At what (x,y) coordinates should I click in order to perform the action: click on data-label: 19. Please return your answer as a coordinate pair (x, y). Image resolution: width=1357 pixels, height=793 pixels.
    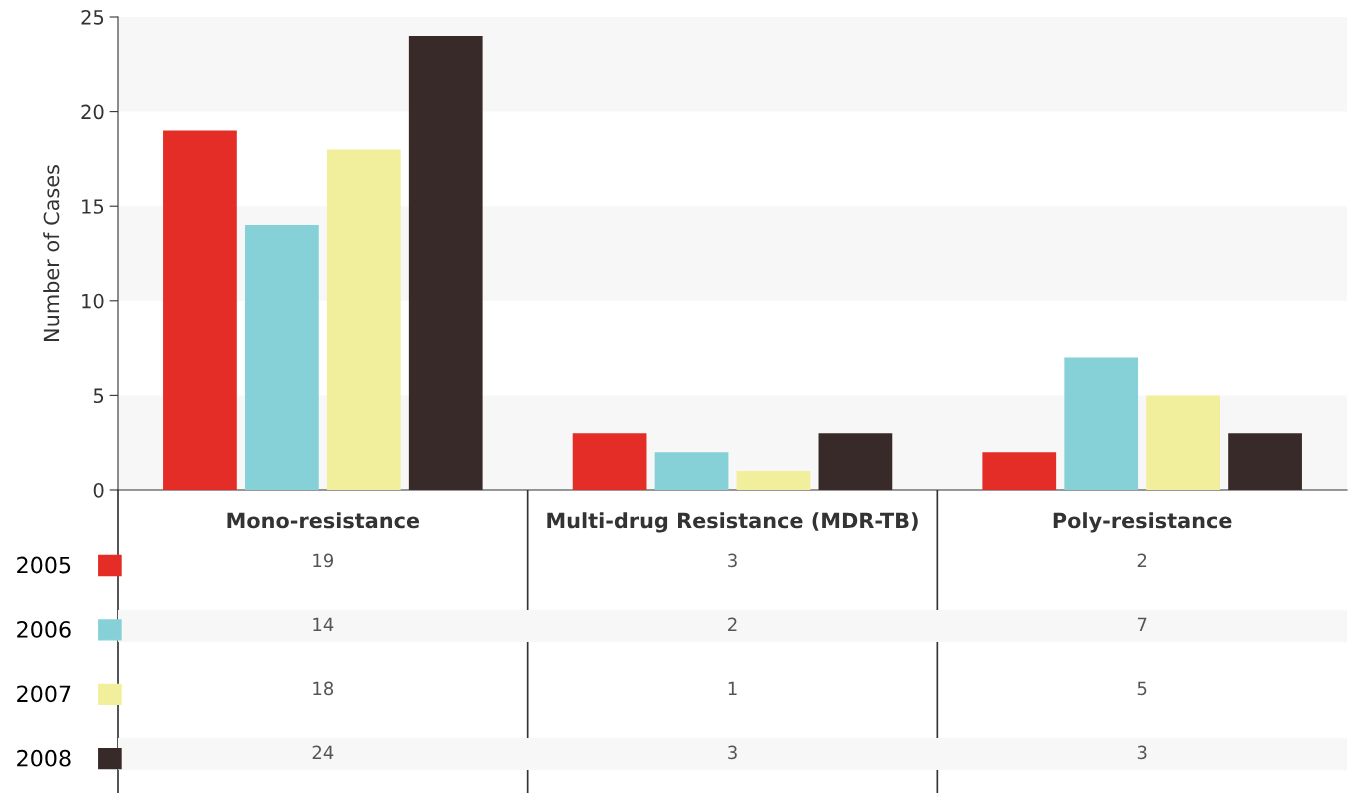
    Looking at the image, I should click on (323, 560).